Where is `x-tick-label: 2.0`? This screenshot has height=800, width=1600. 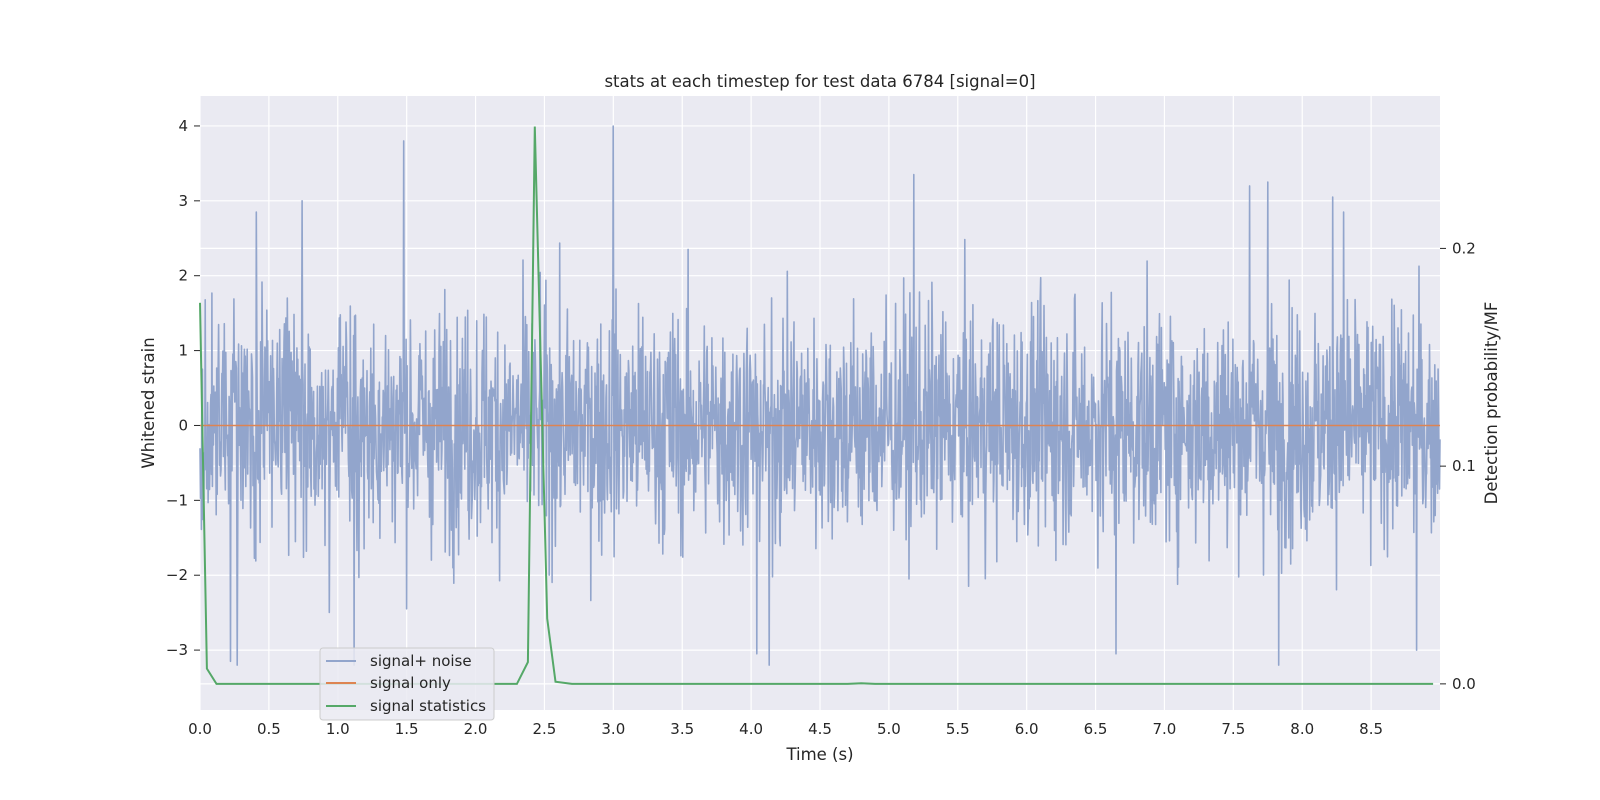
x-tick-label: 2.0 is located at coordinates (476, 729).